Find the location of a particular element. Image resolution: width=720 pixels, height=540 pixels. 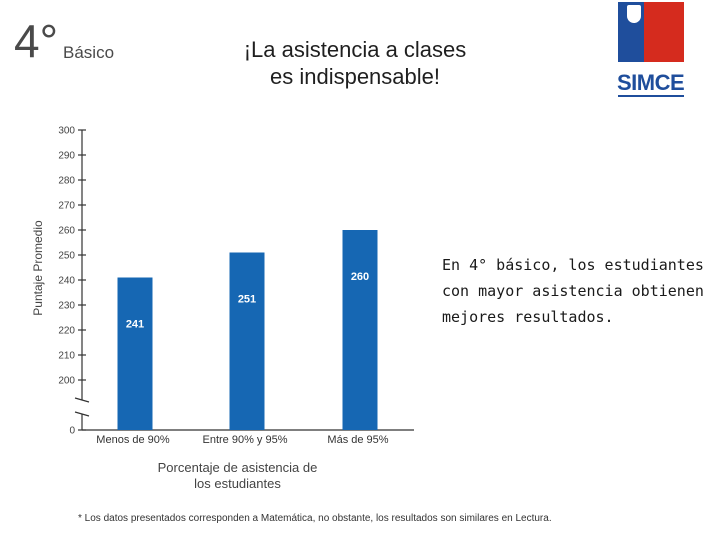

simce-text: SIMCE is located at coordinates (651, 82).